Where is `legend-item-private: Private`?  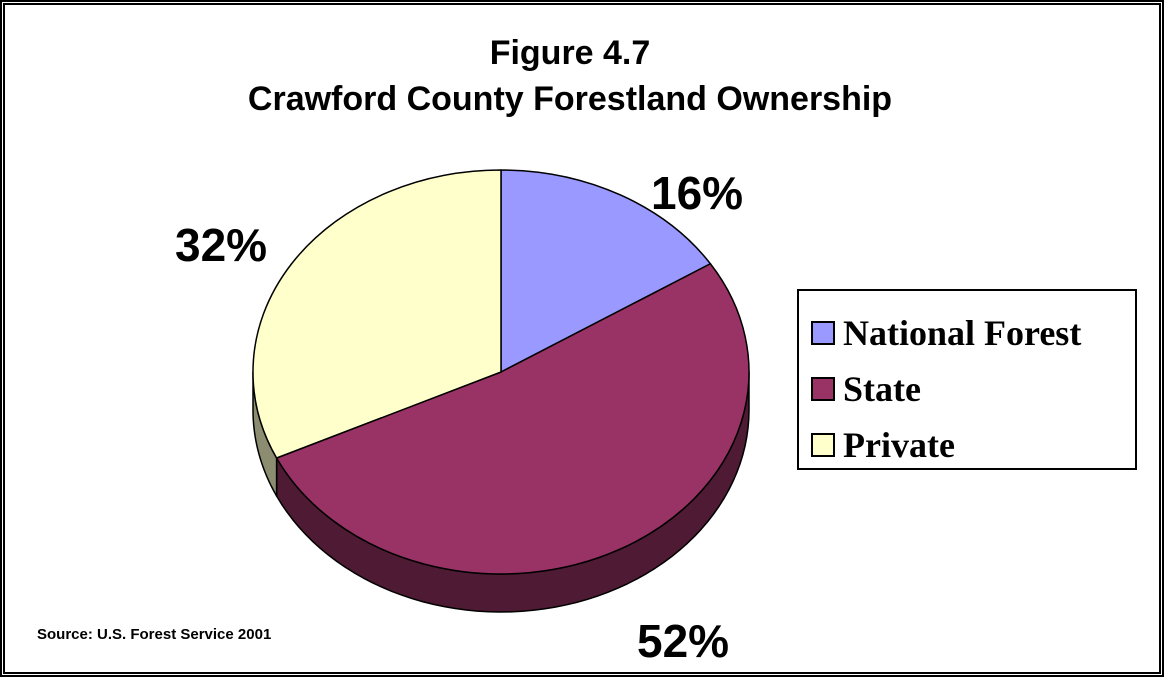 legend-item-private: Private is located at coordinates (973, 445).